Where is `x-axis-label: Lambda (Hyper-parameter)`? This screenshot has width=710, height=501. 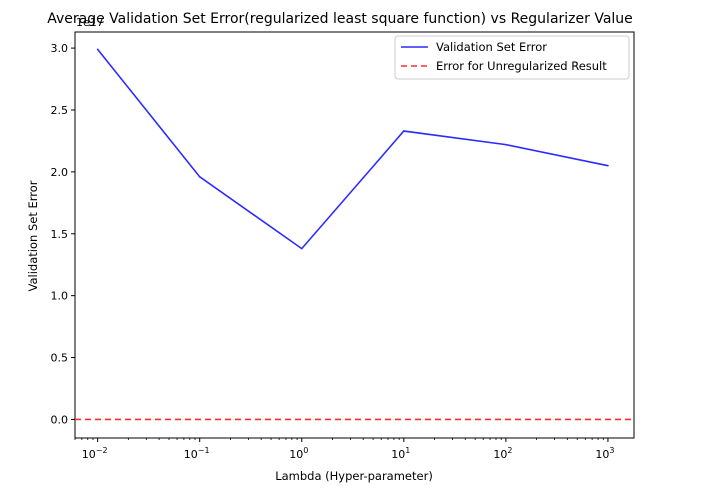 x-axis-label: Lambda (Hyper-parameter) is located at coordinates (354, 476).